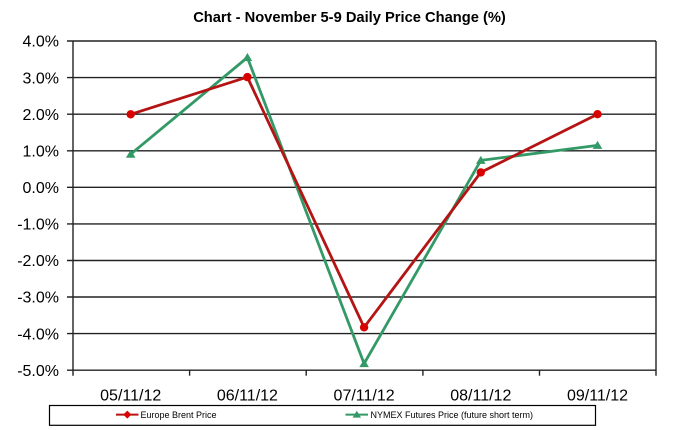 This screenshot has width=697, height=430. What do you see at coordinates (130, 396) in the screenshot?
I see `svg-text: 05/11/12` at bounding box center [130, 396].